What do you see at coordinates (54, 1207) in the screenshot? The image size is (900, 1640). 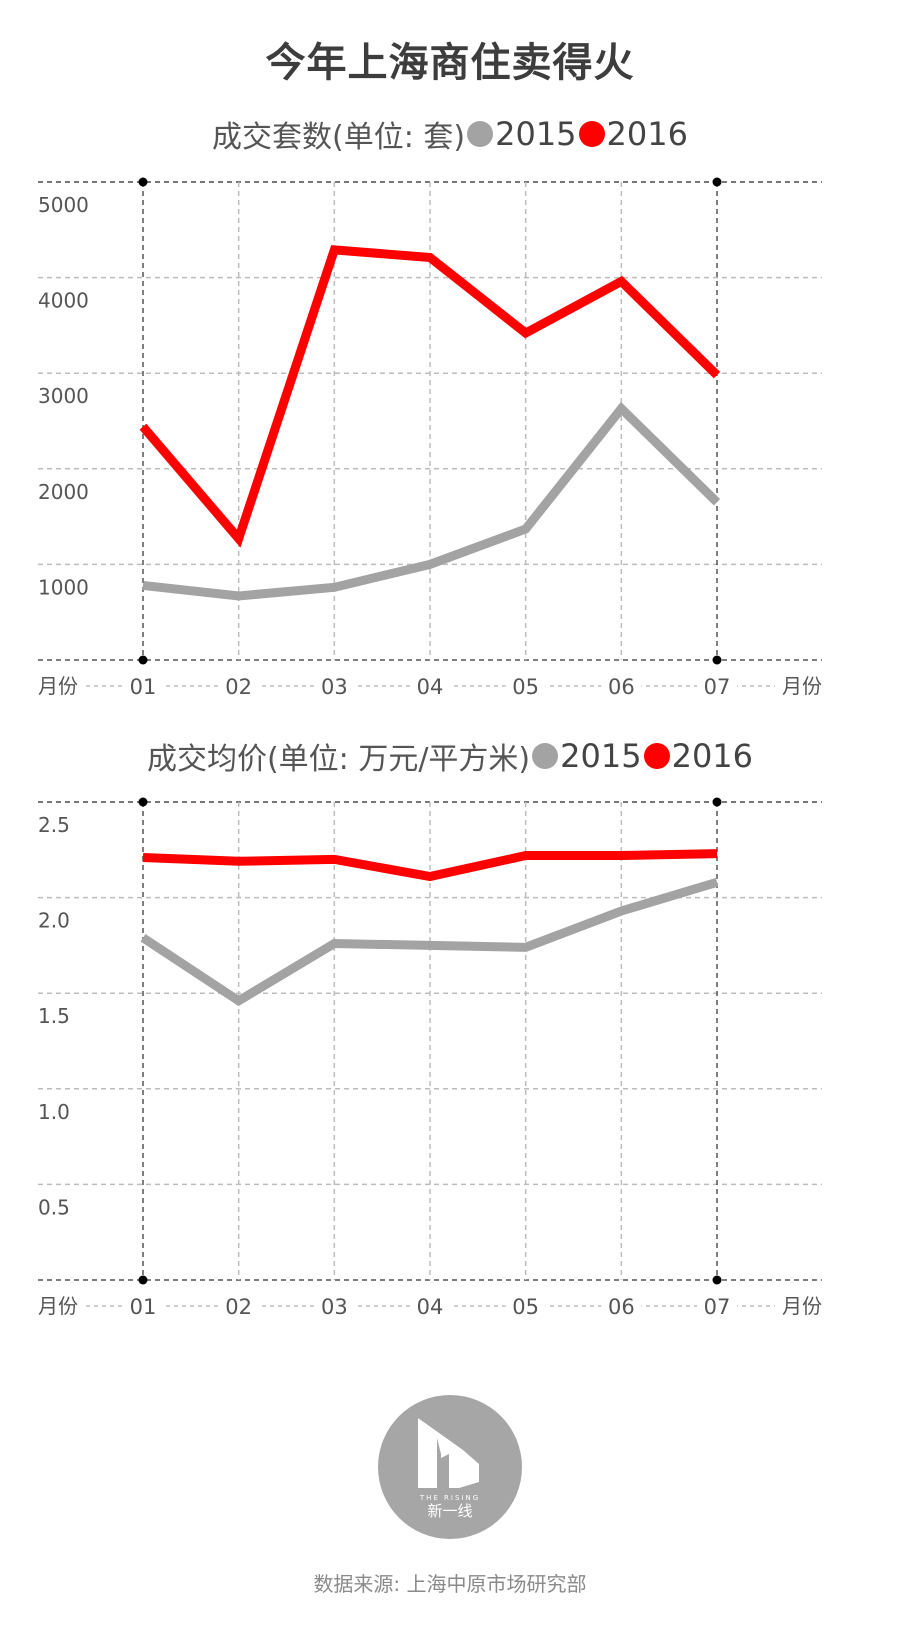 I see `y-tick-label: 0.5` at bounding box center [54, 1207].